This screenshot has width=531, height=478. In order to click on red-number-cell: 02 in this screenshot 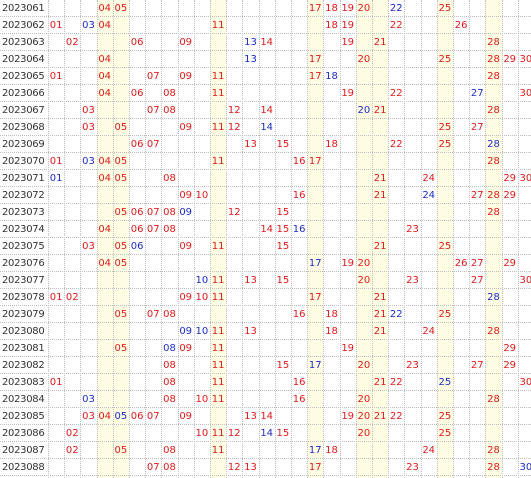, I will do `click(72, 297)`.